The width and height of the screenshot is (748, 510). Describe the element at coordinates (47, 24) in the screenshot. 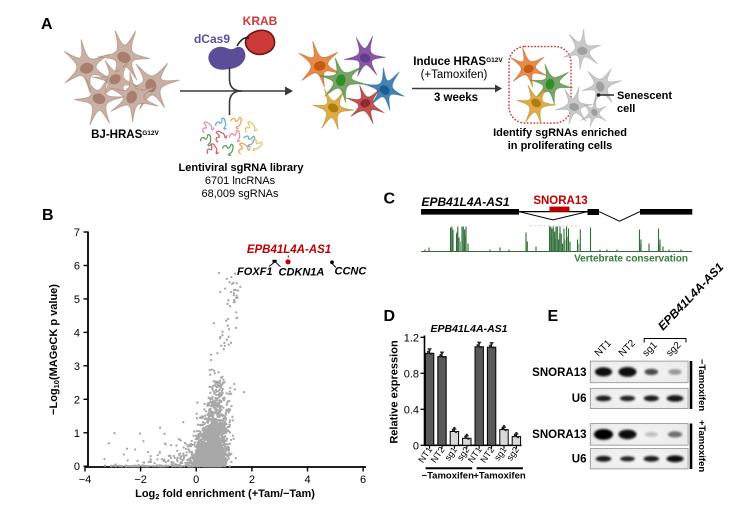

I see `svg-text: A` at that location.